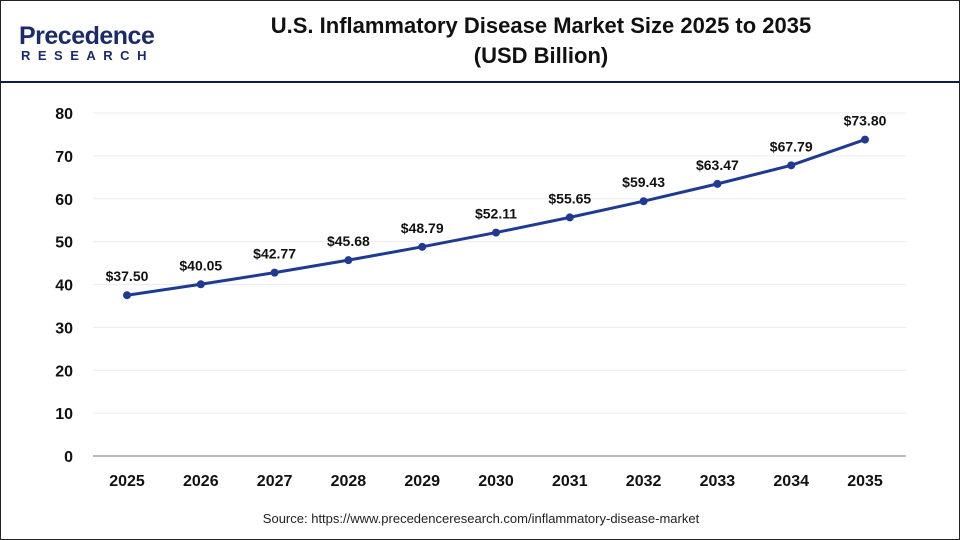 The image size is (960, 540). I want to click on x-tick-label: 2030, so click(496, 481).